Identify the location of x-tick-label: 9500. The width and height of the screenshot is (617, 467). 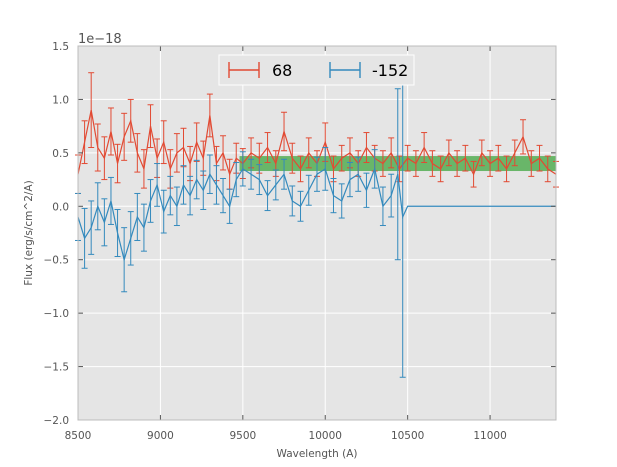
(242, 436).